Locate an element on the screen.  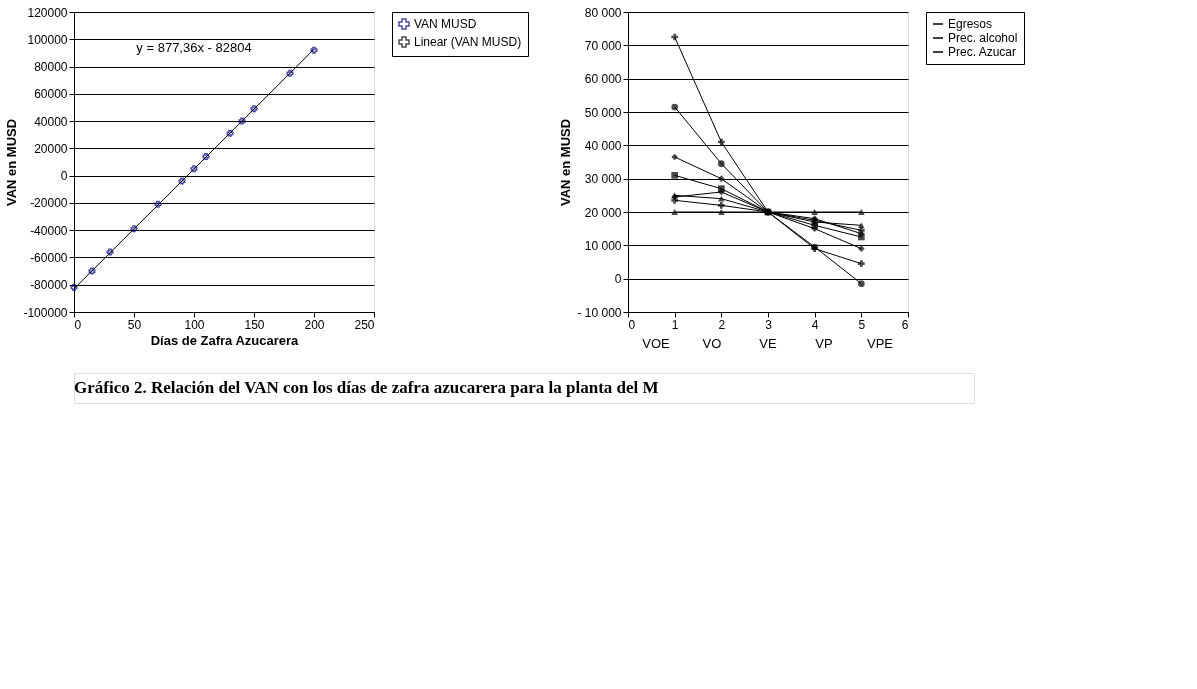
y-tick-label: - 10 000 is located at coordinates (599, 312).